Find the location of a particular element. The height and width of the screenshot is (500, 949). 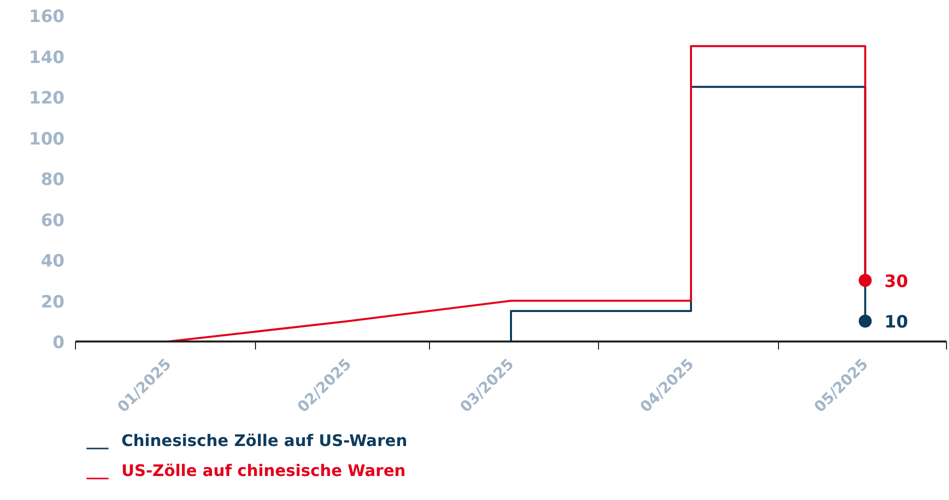

y-tick-label: 160 is located at coordinates (47, 17).